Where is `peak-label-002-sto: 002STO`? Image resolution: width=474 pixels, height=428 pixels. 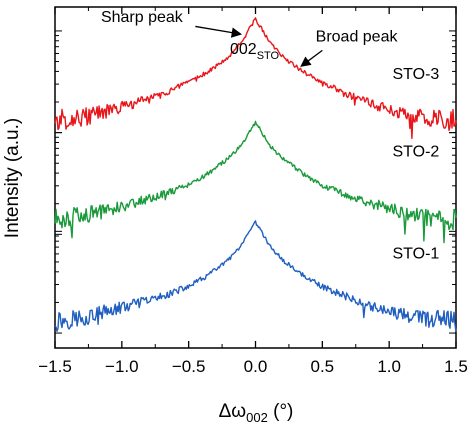
peak-label-002-sto: 002STO is located at coordinates (255, 51).